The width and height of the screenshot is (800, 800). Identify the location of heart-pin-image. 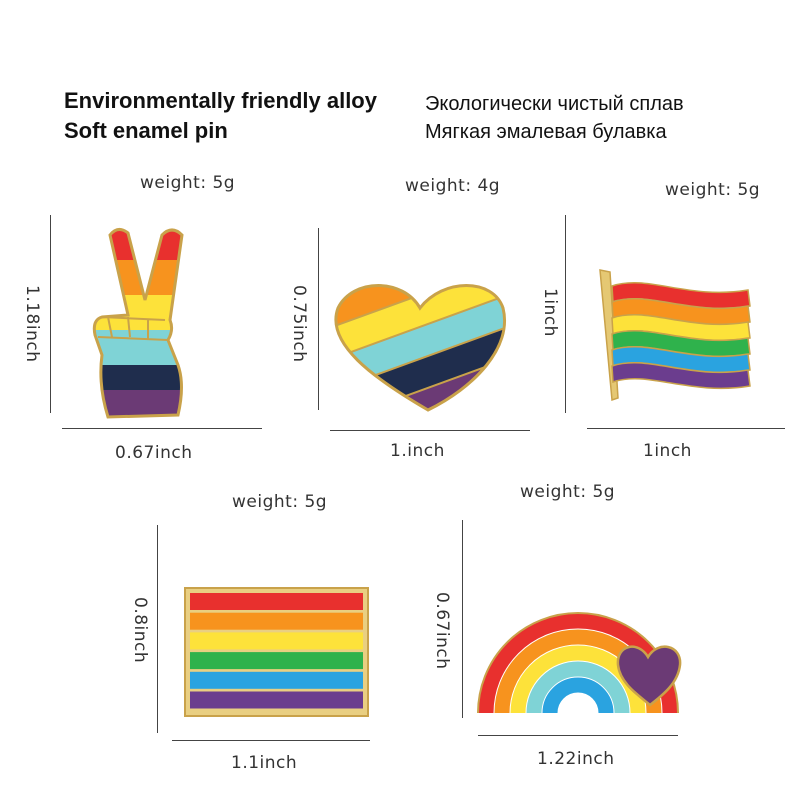
(420, 348).